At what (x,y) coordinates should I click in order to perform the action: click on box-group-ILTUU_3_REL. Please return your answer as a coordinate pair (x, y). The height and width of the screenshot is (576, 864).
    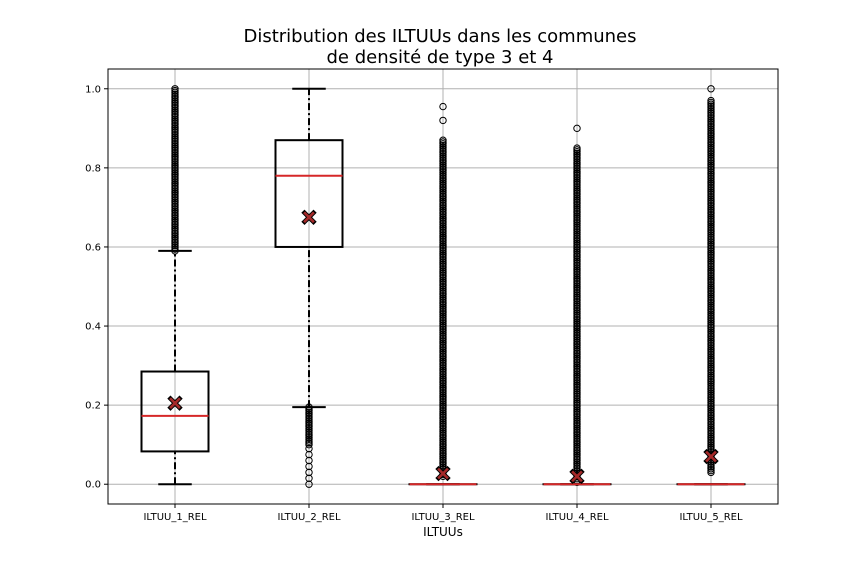
    Looking at the image, I should click on (443, 294).